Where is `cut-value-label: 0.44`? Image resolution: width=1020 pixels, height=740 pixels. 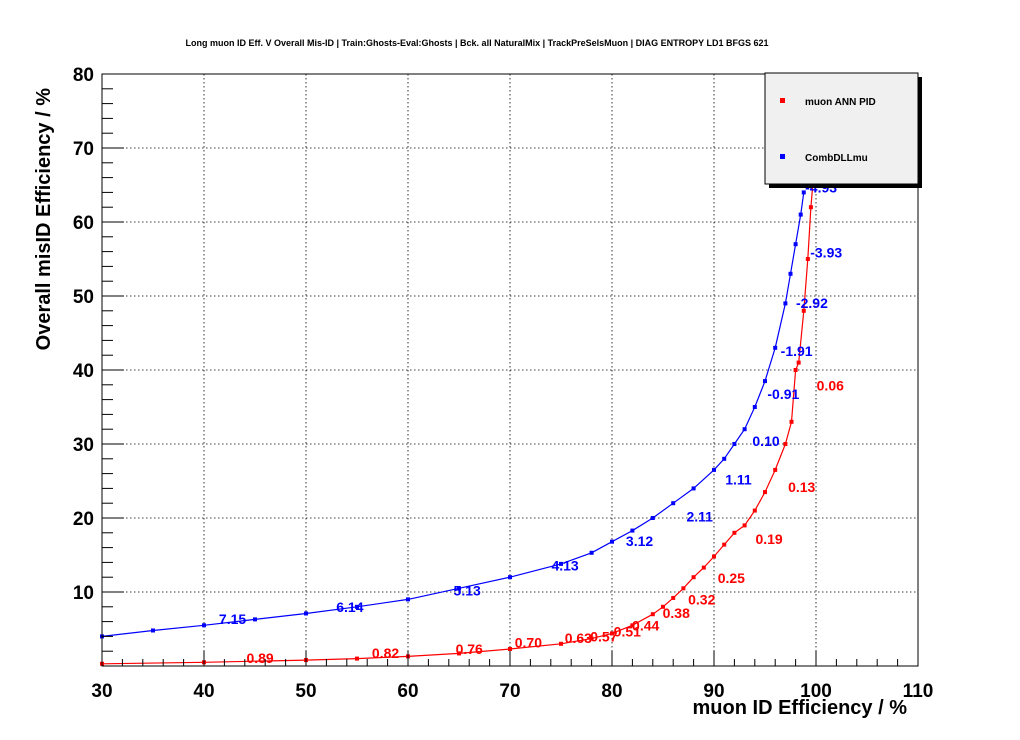 cut-value-label: 0.44 is located at coordinates (645, 625).